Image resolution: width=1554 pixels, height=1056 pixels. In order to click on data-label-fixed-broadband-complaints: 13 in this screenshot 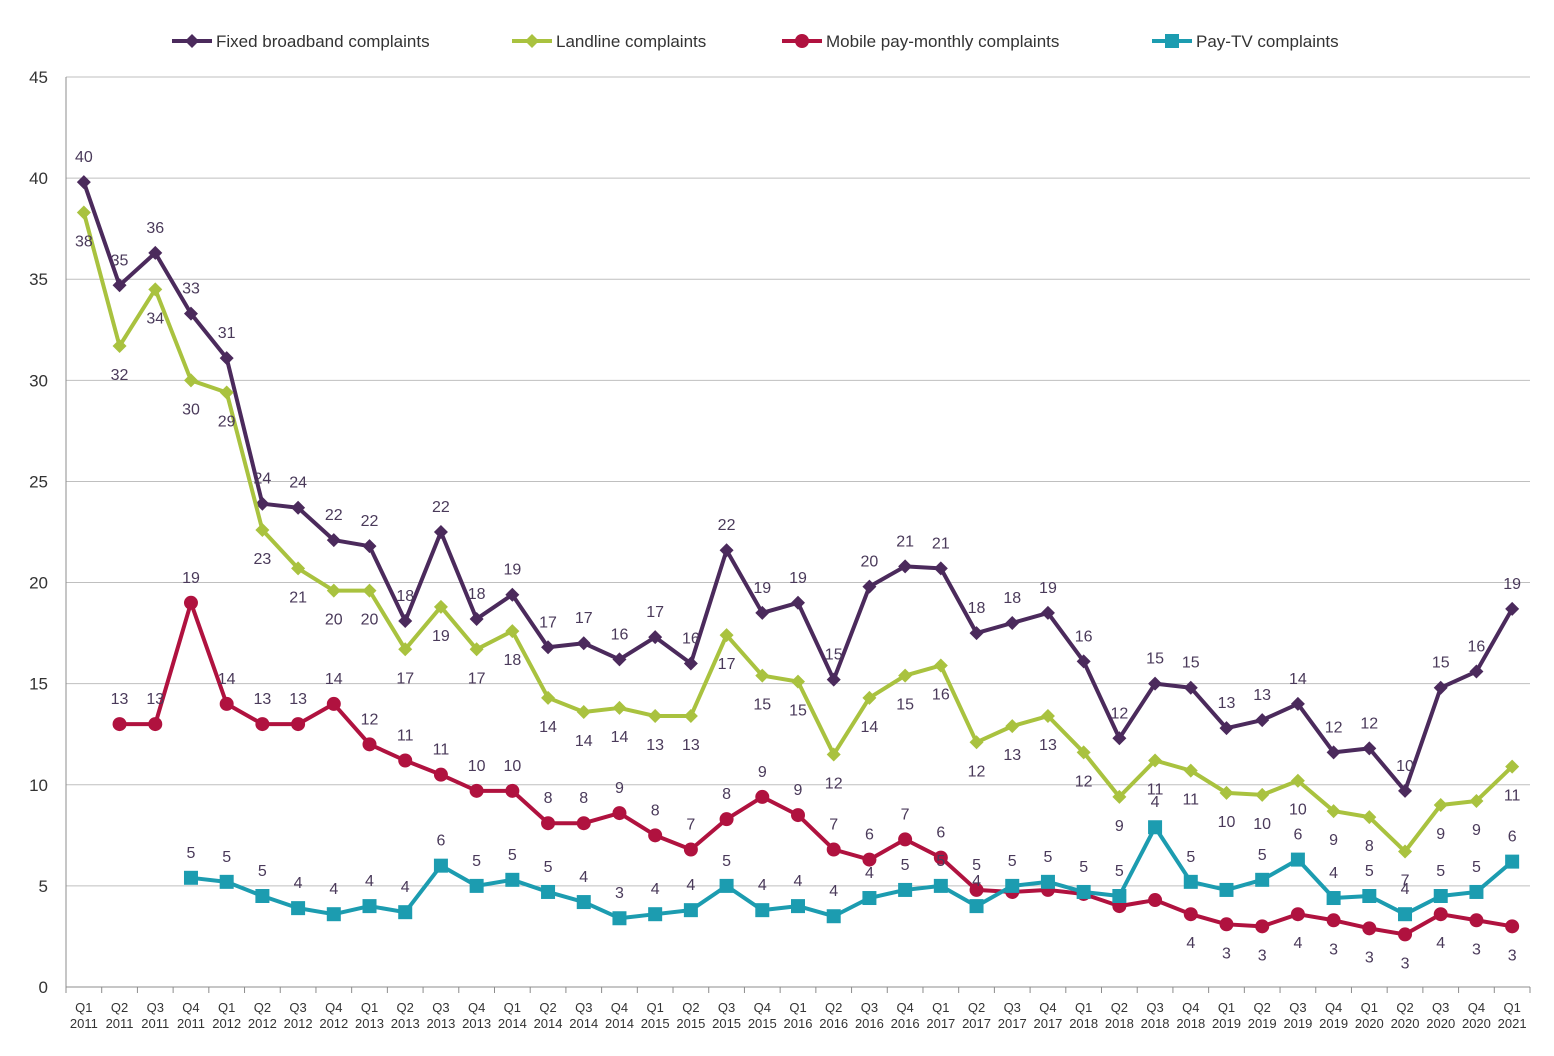, I will do `click(1262, 695)`.